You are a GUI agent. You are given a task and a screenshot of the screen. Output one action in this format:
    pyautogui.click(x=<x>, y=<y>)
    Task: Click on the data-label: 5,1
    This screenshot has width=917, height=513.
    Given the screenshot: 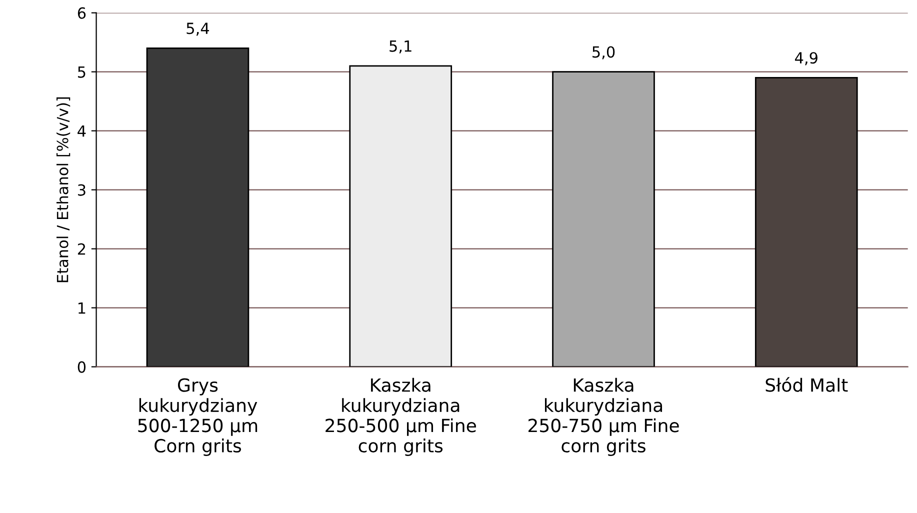 What is the action you would take?
    pyautogui.click(x=401, y=47)
    